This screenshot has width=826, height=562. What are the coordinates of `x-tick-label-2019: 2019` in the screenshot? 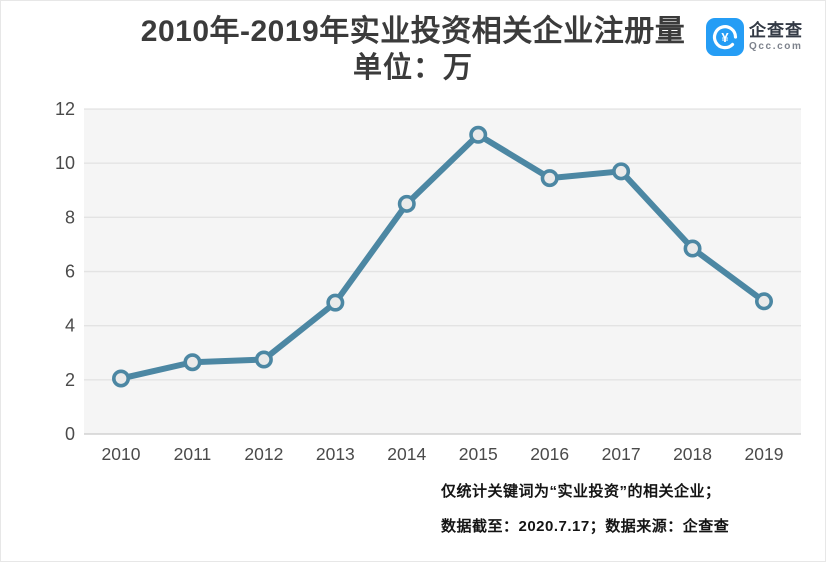 It's located at (764, 454).